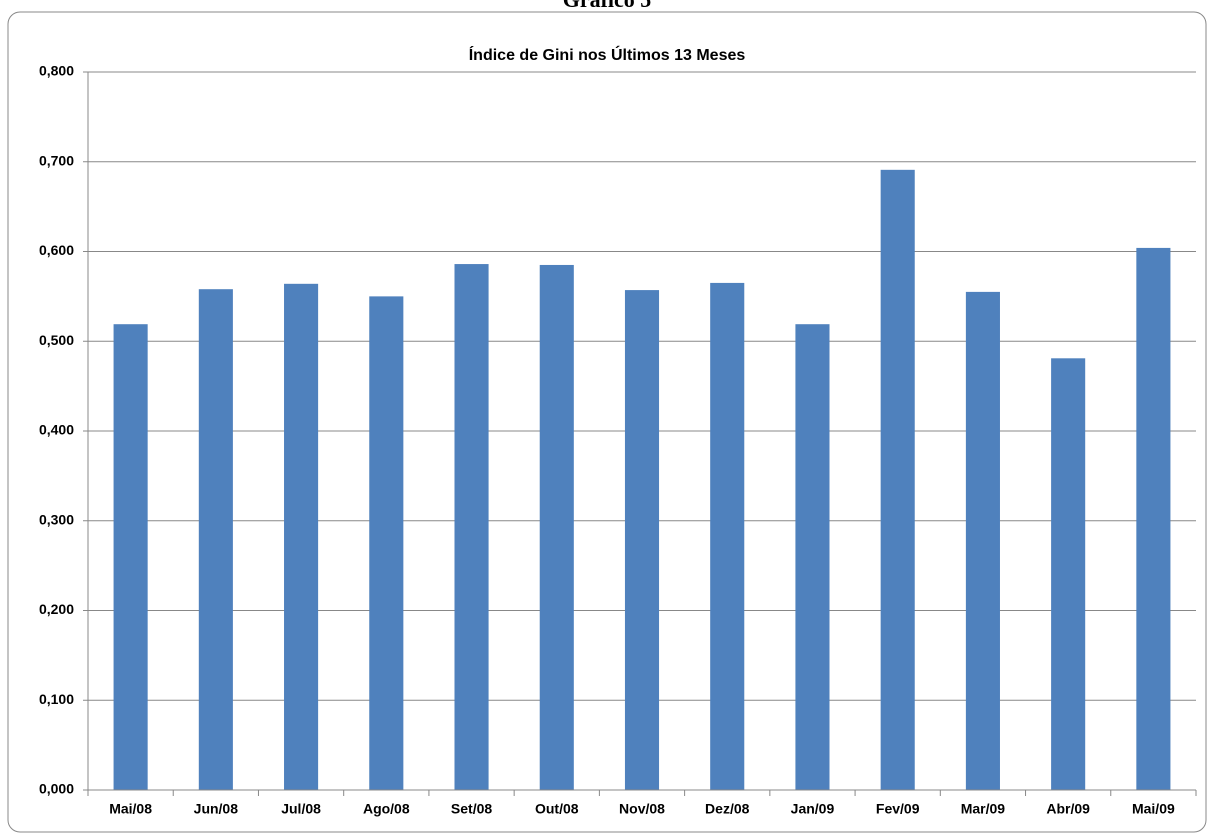 Image resolution: width=1215 pixels, height=840 pixels. I want to click on x-tick-label: Jun/08, so click(216, 809).